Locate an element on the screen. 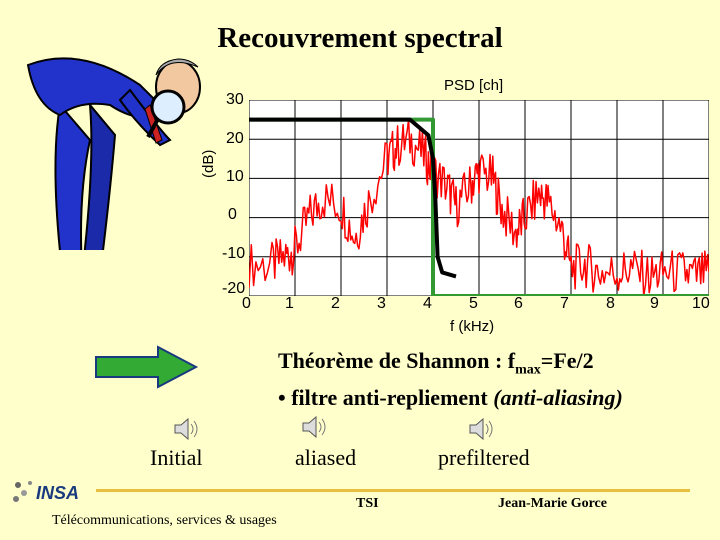 The height and width of the screenshot is (540, 720). x-tick: 10 is located at coordinates (701, 303).